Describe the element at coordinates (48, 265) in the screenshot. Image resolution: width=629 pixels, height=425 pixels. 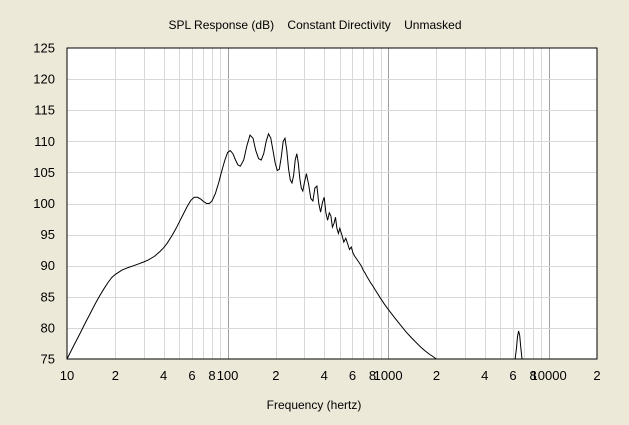
I see `y-tick-label: 90` at that location.